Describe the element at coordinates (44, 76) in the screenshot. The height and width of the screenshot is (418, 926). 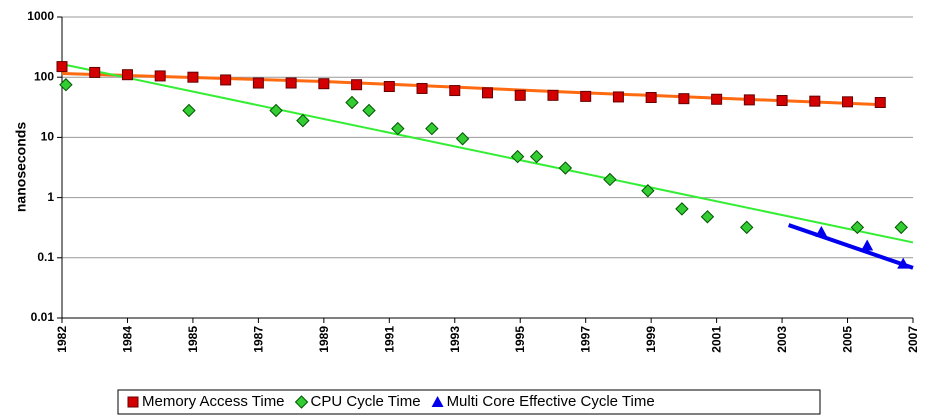
I see `y-tick-label: 100` at that location.